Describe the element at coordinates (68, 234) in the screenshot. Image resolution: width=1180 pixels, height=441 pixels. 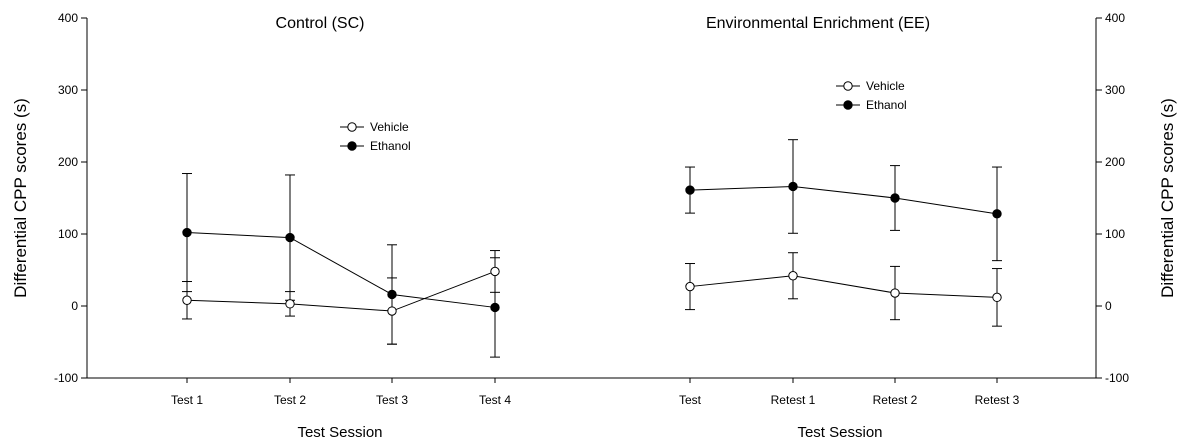
I see `y-tick-label-1: 100` at that location.